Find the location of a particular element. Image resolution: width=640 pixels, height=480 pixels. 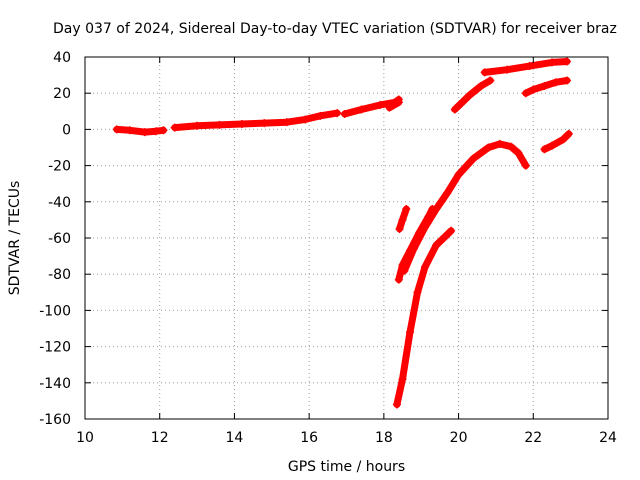

x-tick-label: 18 is located at coordinates (384, 438).